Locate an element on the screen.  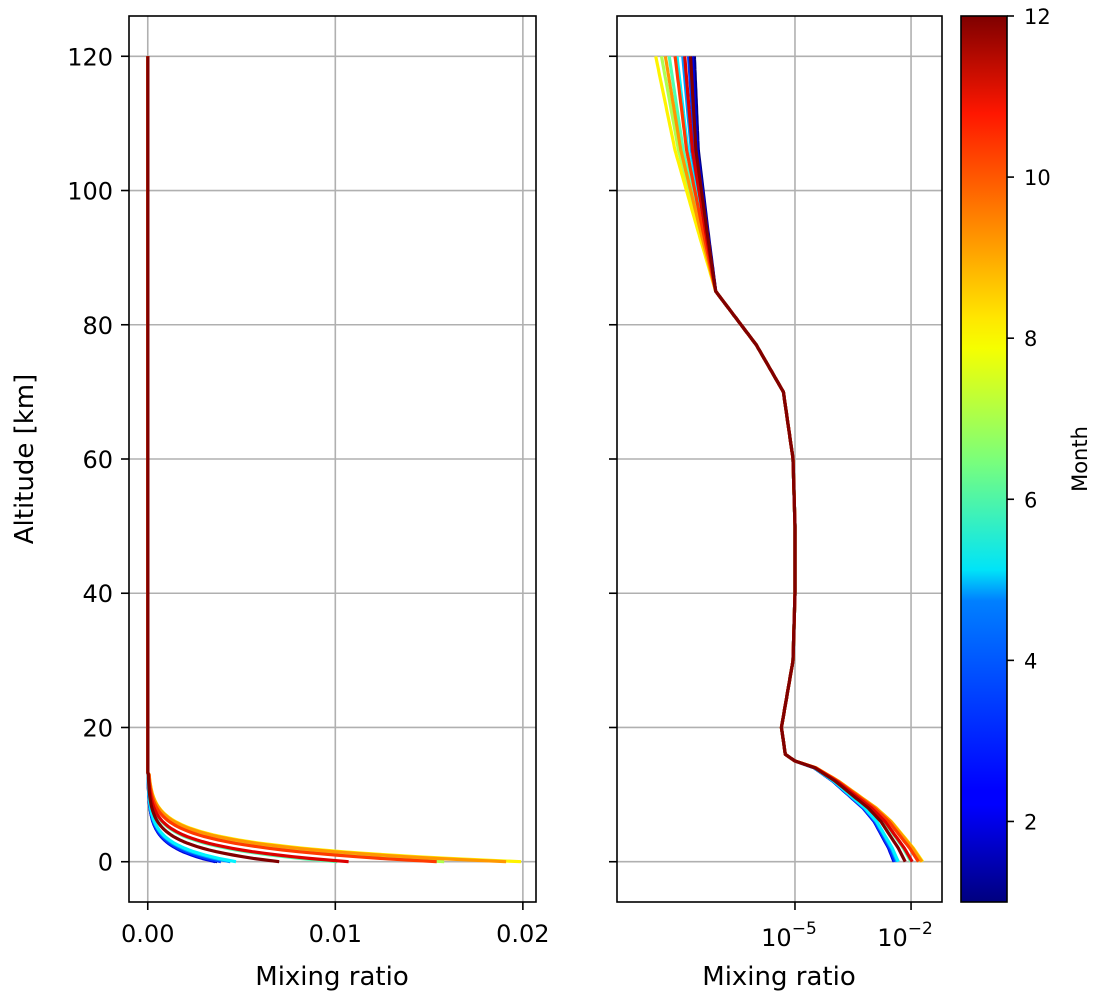
left-y-tick-label: 120 is located at coordinates (90, 57).